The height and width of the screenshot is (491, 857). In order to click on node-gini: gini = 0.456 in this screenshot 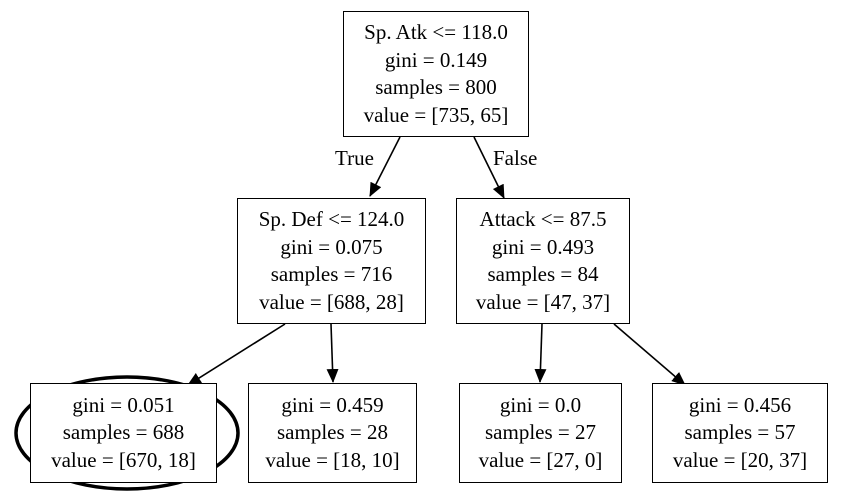, I will do `click(740, 404)`.